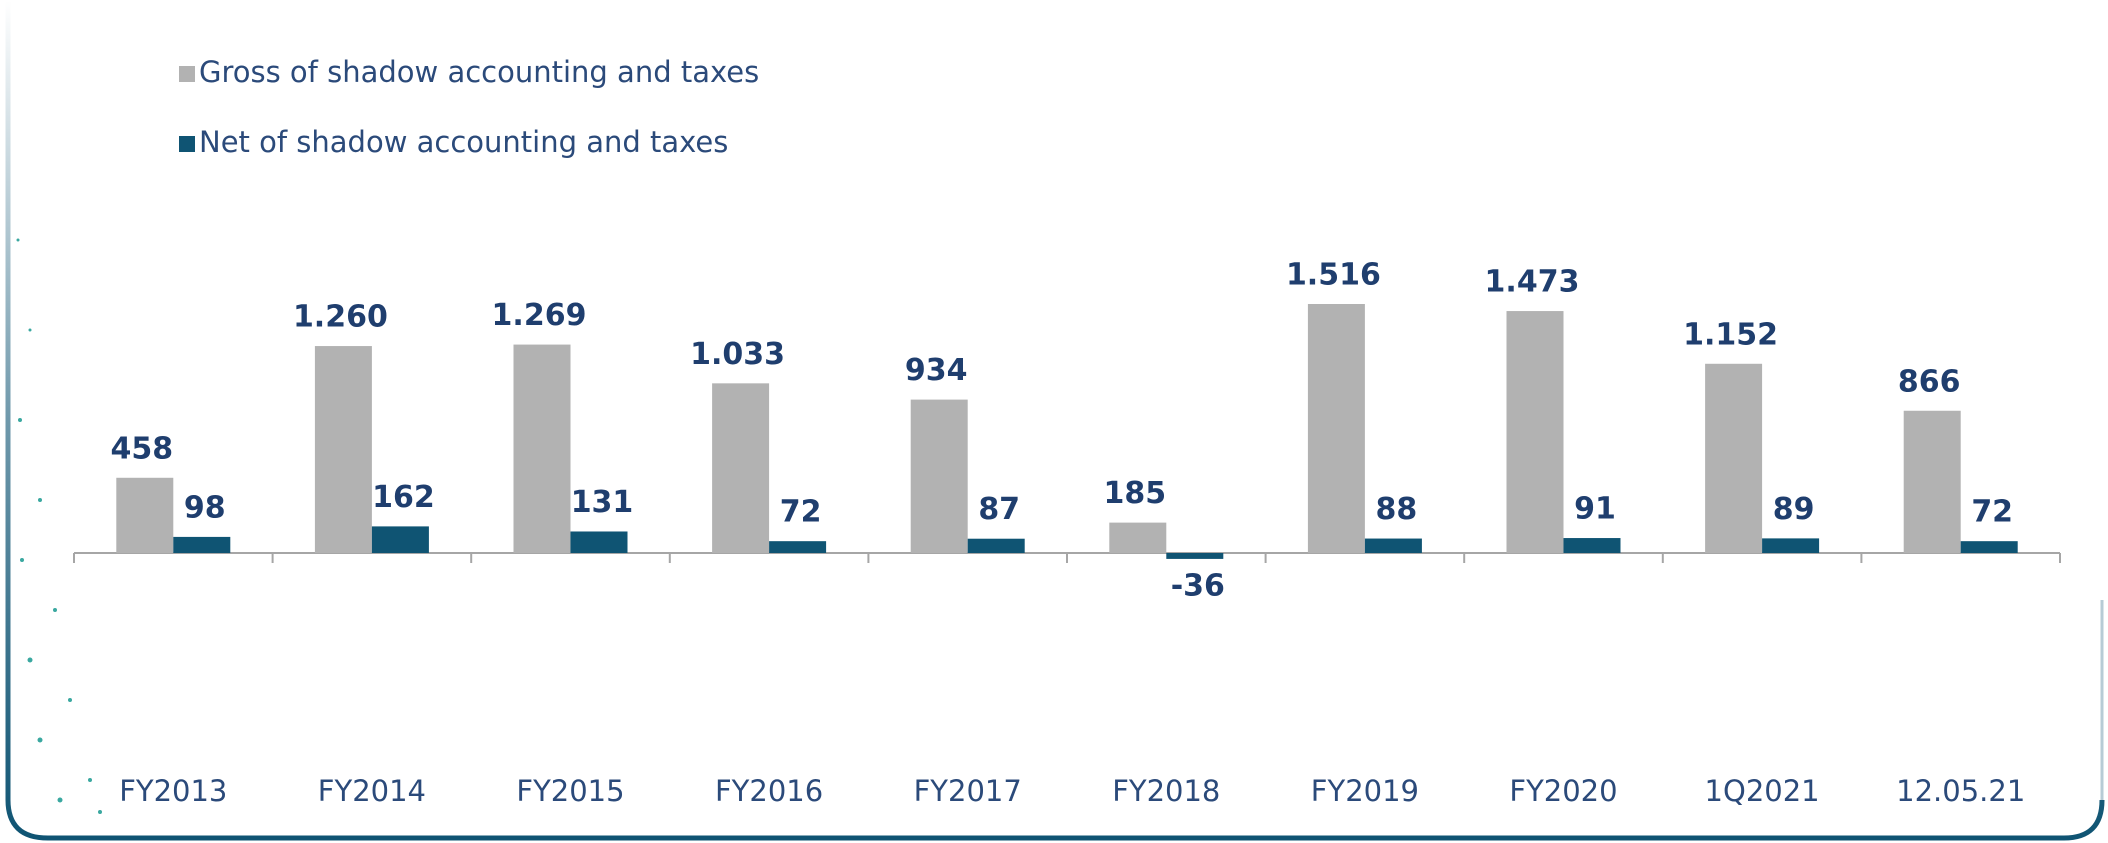 The width and height of the screenshot is (2108, 843). Describe the element at coordinates (936, 370) in the screenshot. I see `data-label: 934` at that location.